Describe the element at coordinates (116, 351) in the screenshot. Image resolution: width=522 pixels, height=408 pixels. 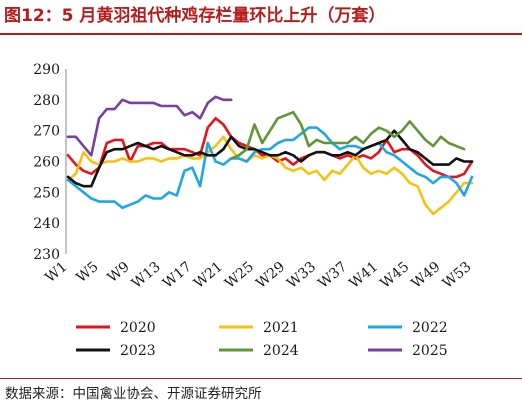
I see `legend-item-2023: 2023` at that location.